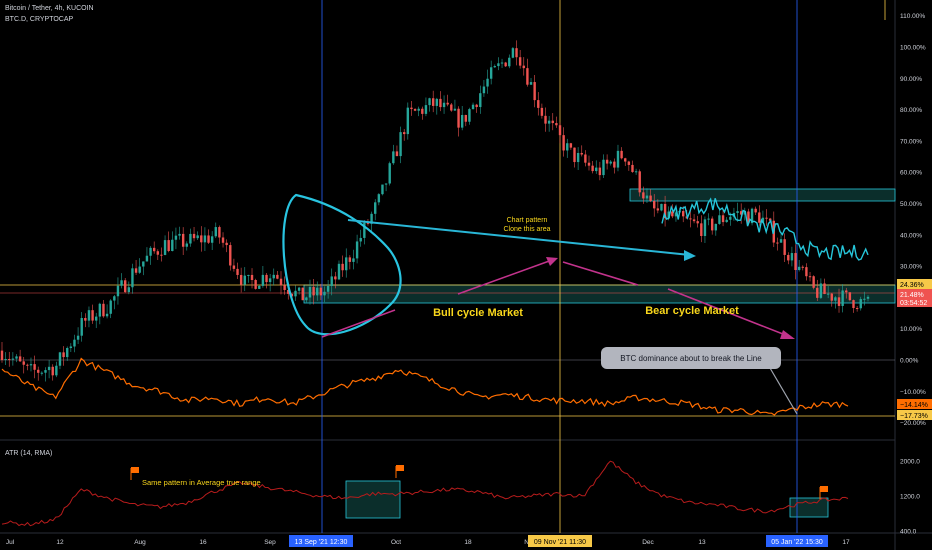 The width and height of the screenshot is (932, 550). I want to click on pattern-lasso, so click(342, 264).